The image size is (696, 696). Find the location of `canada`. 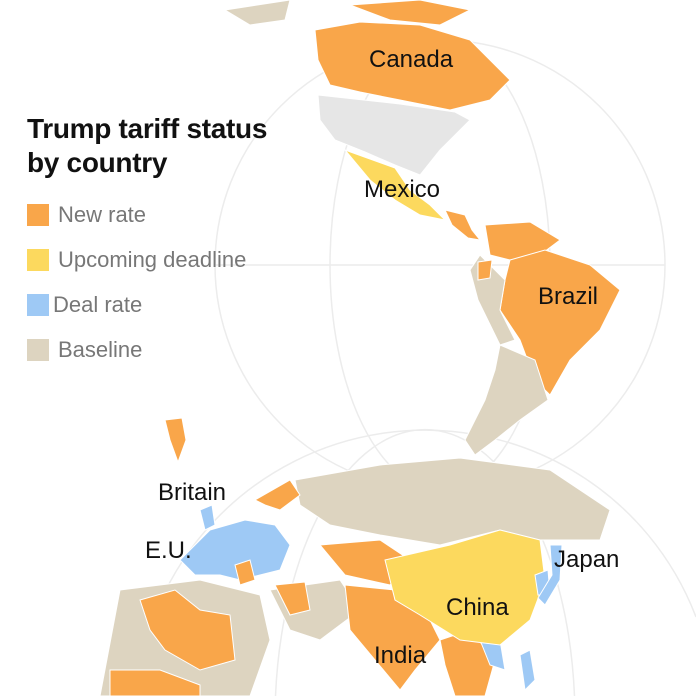

canada is located at coordinates (412, 66).